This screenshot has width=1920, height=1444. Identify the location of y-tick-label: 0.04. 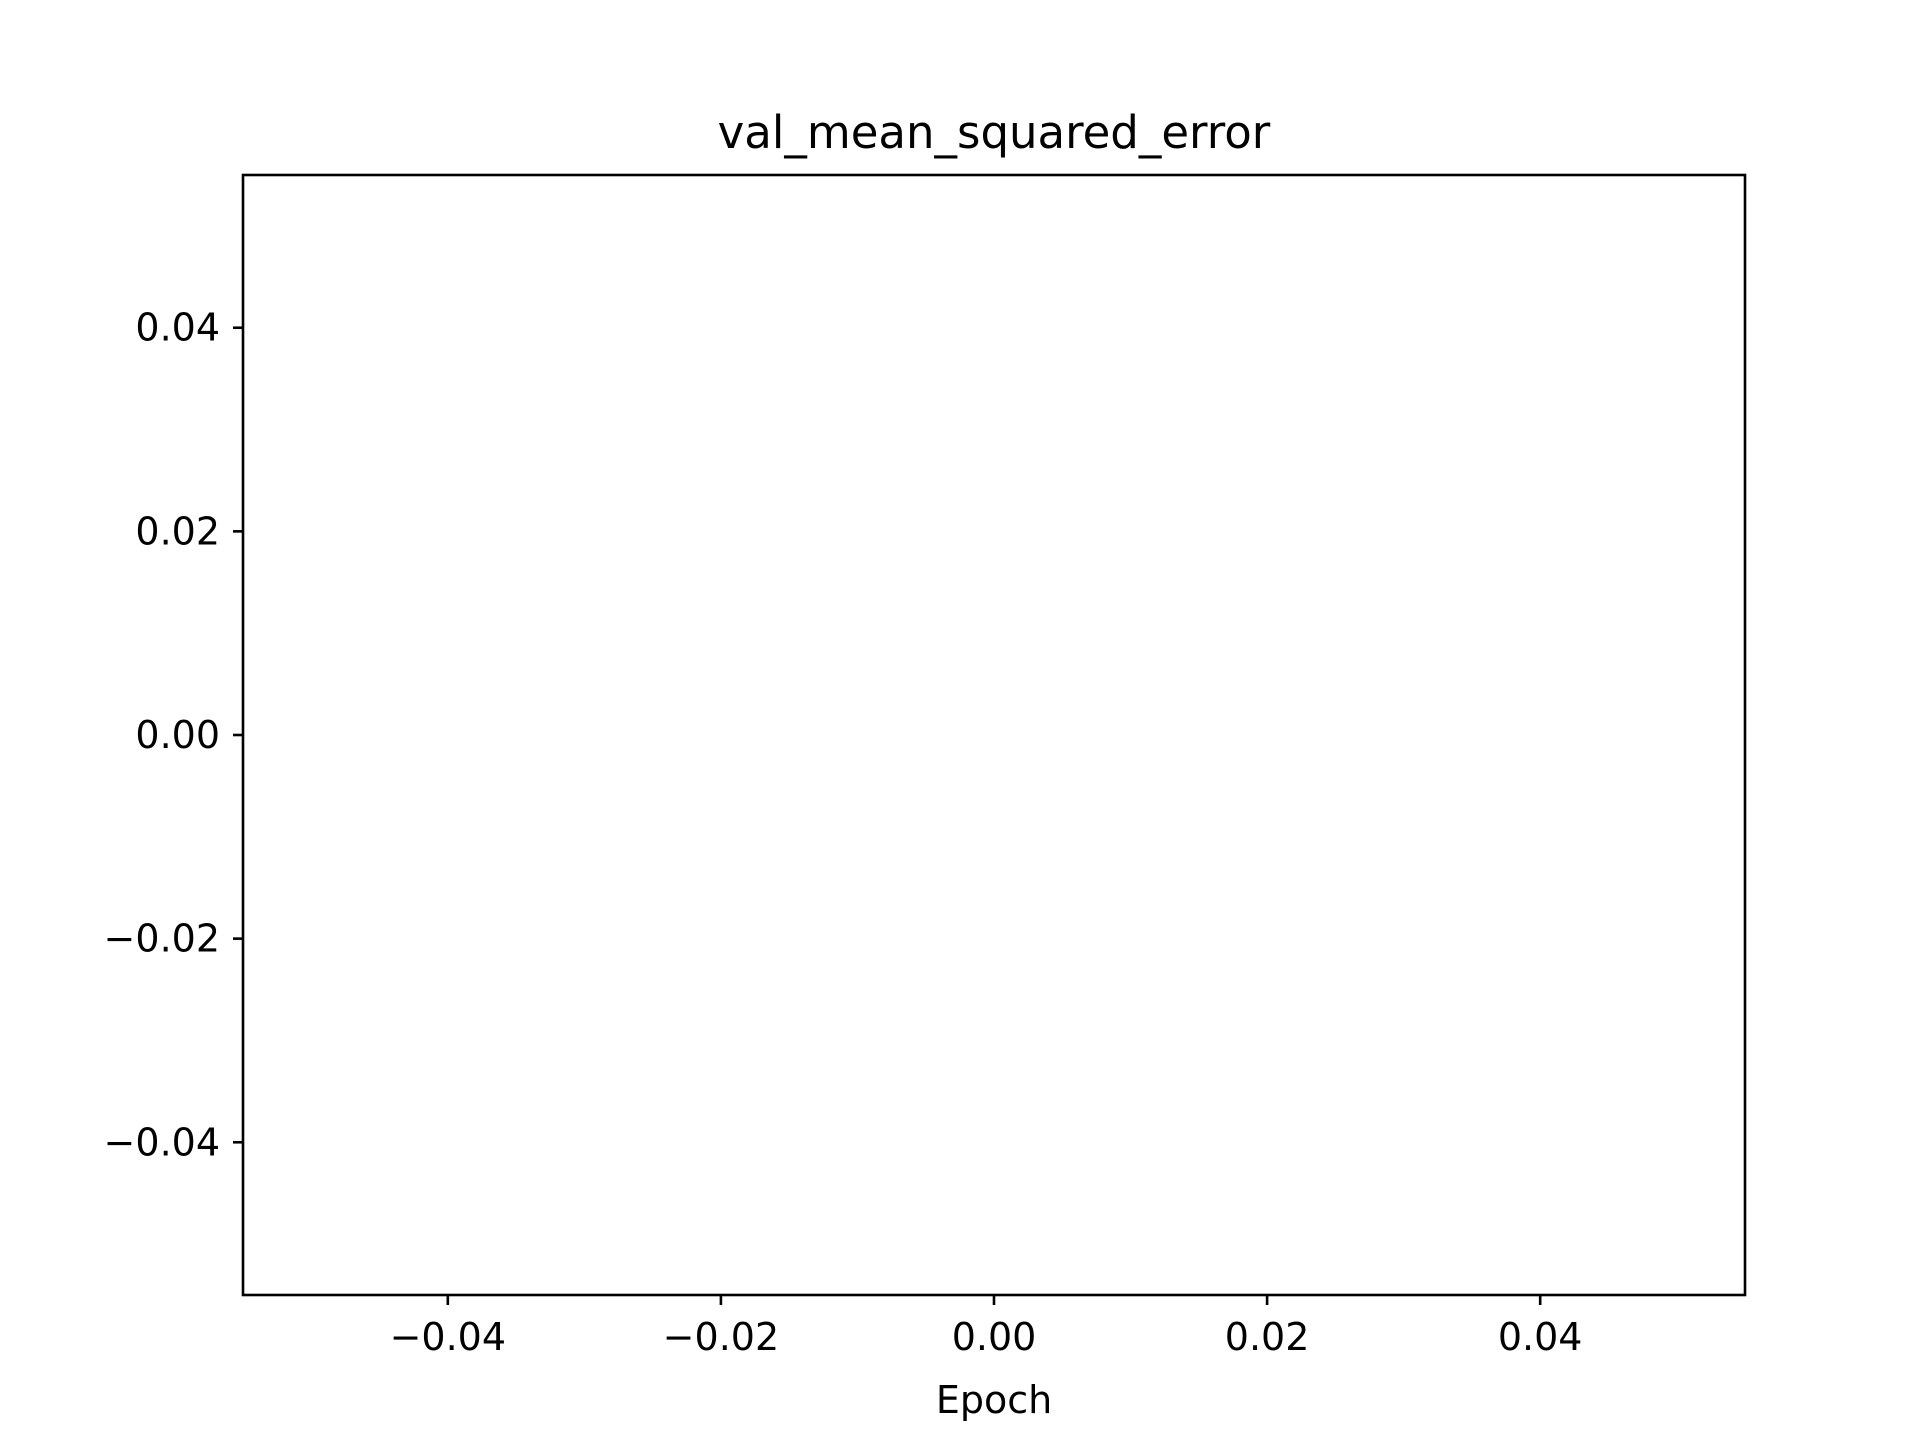
(177, 328).